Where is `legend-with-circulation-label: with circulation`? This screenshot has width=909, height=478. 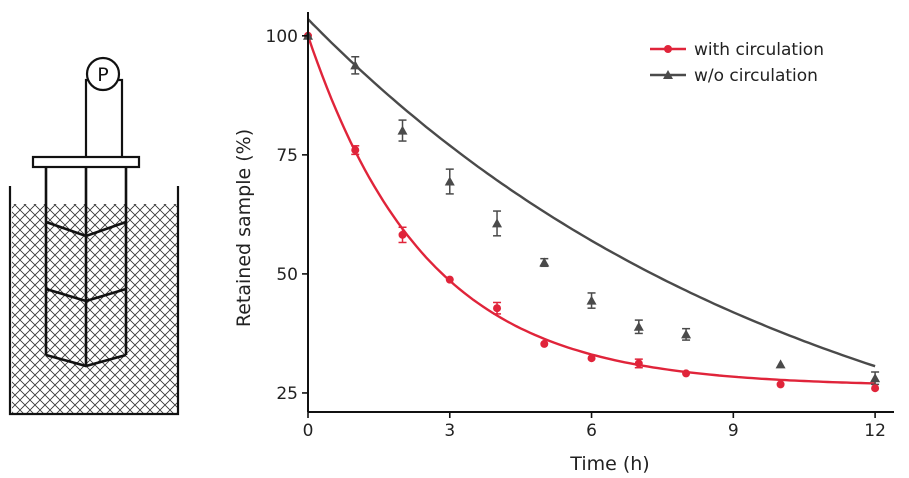
legend-with-circulation-label: with circulation is located at coordinates (759, 50).